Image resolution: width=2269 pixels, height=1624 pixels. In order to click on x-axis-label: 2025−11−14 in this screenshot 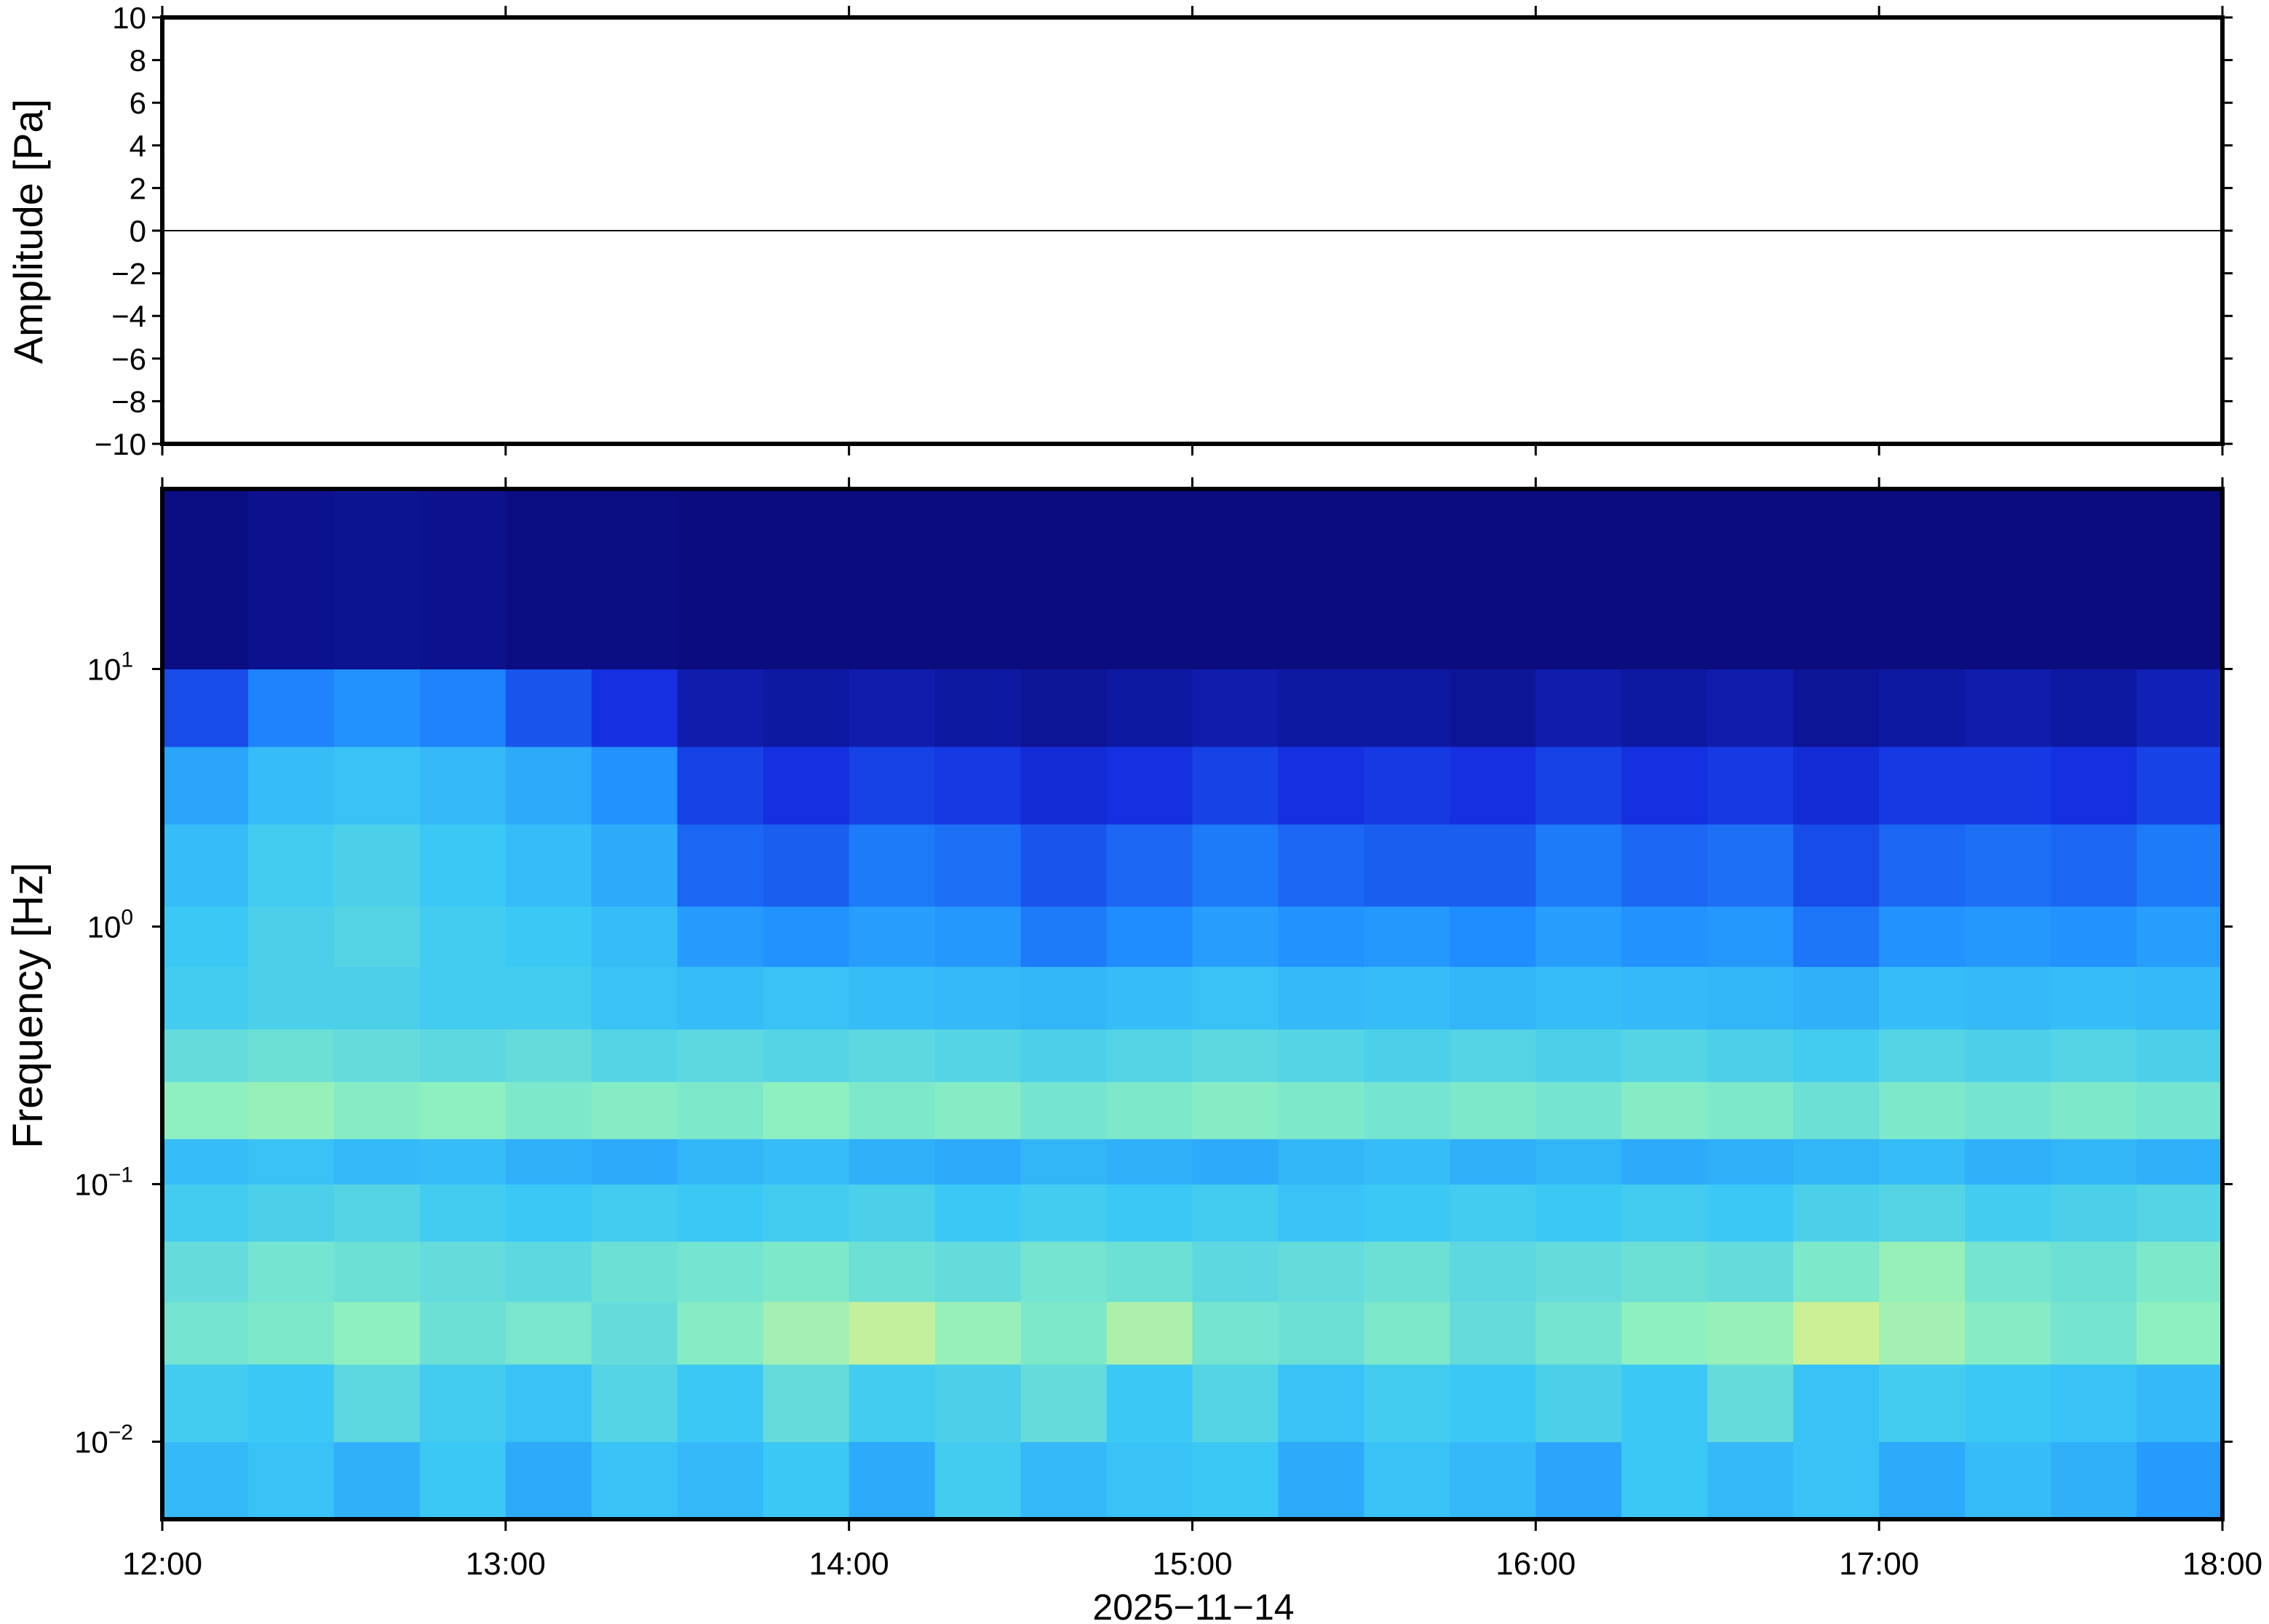, I will do `click(1193, 1605)`.